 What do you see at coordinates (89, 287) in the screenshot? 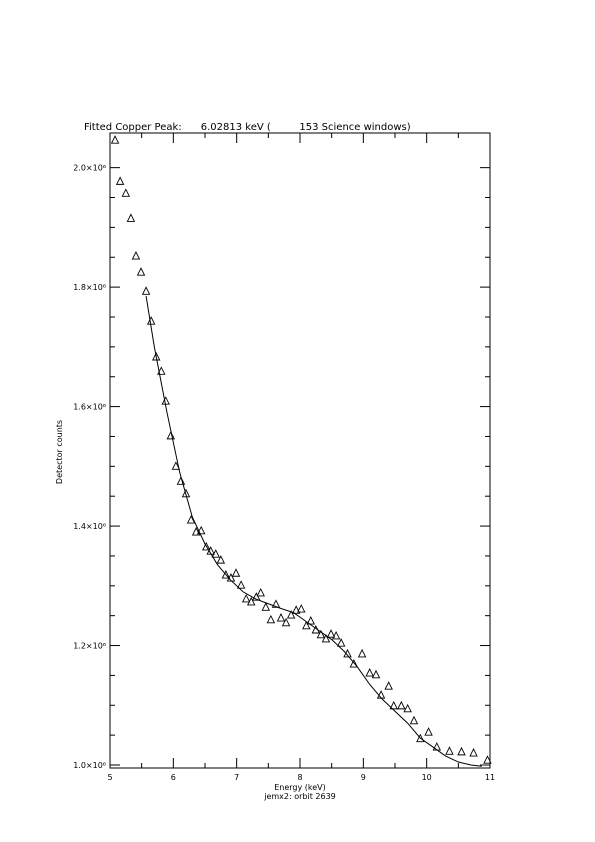
I see `y-tick-label: 1.8×10⁶` at bounding box center [89, 287].